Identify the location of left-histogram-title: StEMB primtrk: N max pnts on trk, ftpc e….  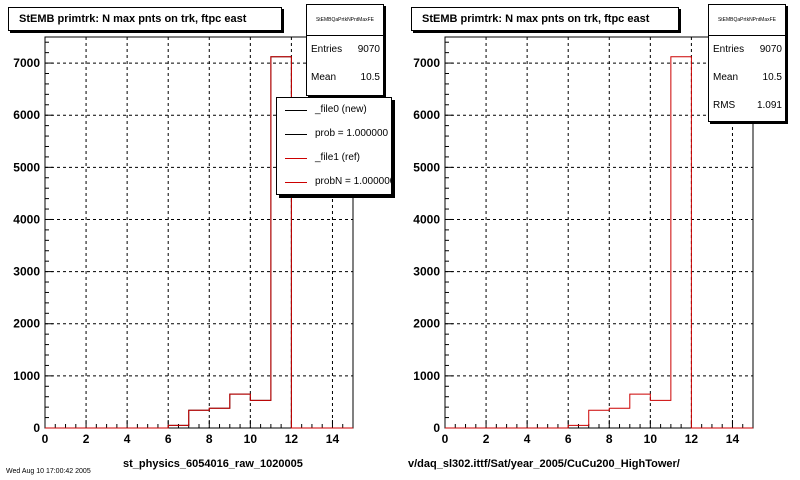
(145, 19).